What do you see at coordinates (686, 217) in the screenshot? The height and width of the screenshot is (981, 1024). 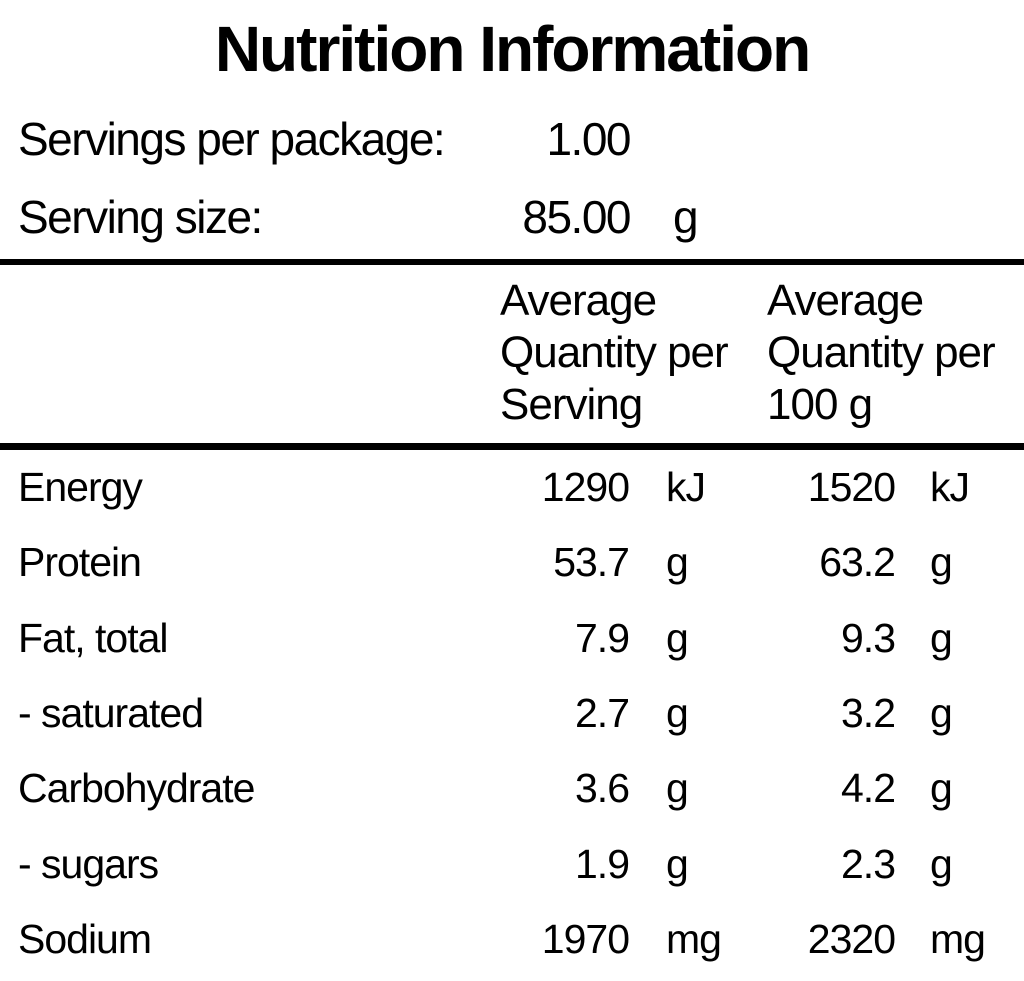 I see `serving-info-unit: g` at bounding box center [686, 217].